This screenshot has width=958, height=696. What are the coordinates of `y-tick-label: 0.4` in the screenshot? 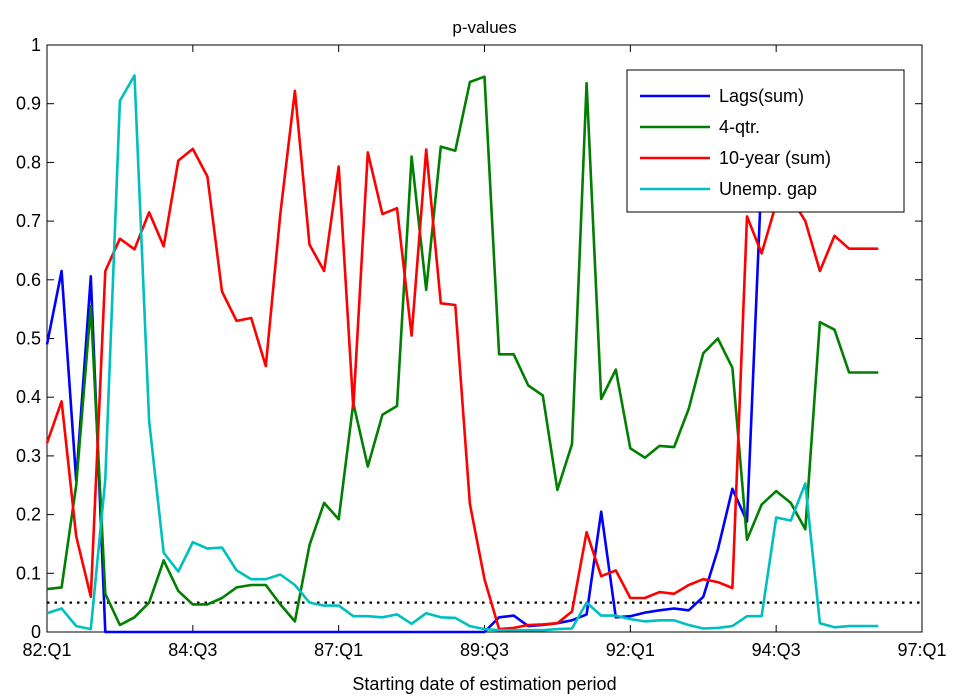 It's located at (28, 397).